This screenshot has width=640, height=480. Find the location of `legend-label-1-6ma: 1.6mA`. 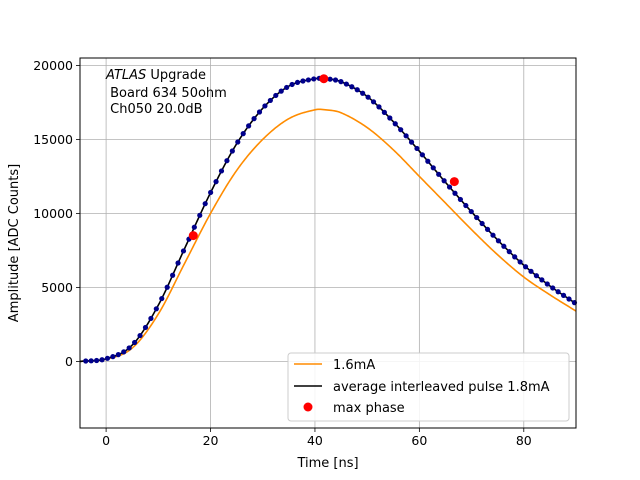

legend-label-1-6ma: 1.6mA is located at coordinates (354, 365).